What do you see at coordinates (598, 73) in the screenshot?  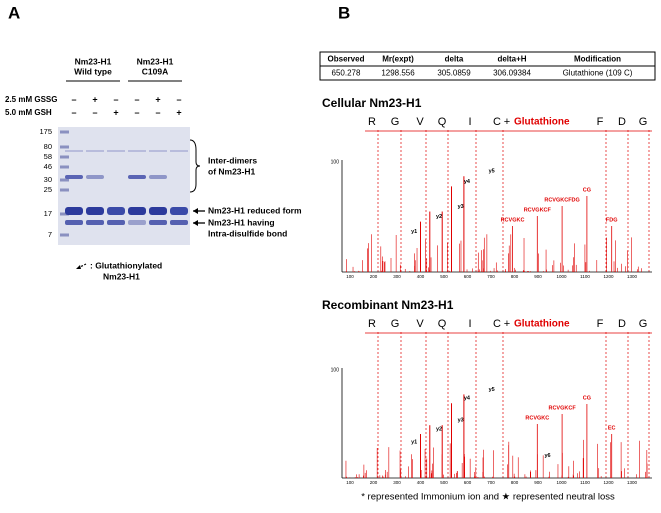 I see `table-cell: Glutathione (109 C)` at bounding box center [598, 73].